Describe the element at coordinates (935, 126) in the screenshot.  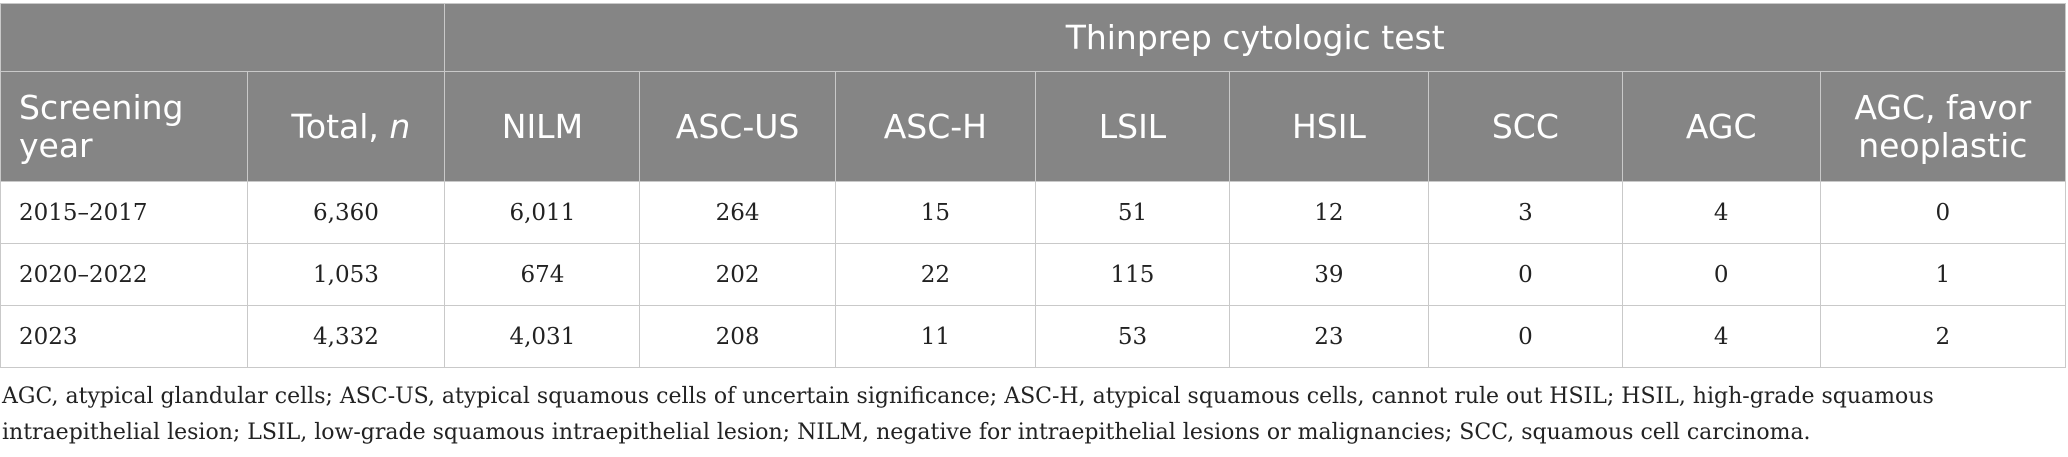
I see `col-header-asch: ASC-H` at that location.